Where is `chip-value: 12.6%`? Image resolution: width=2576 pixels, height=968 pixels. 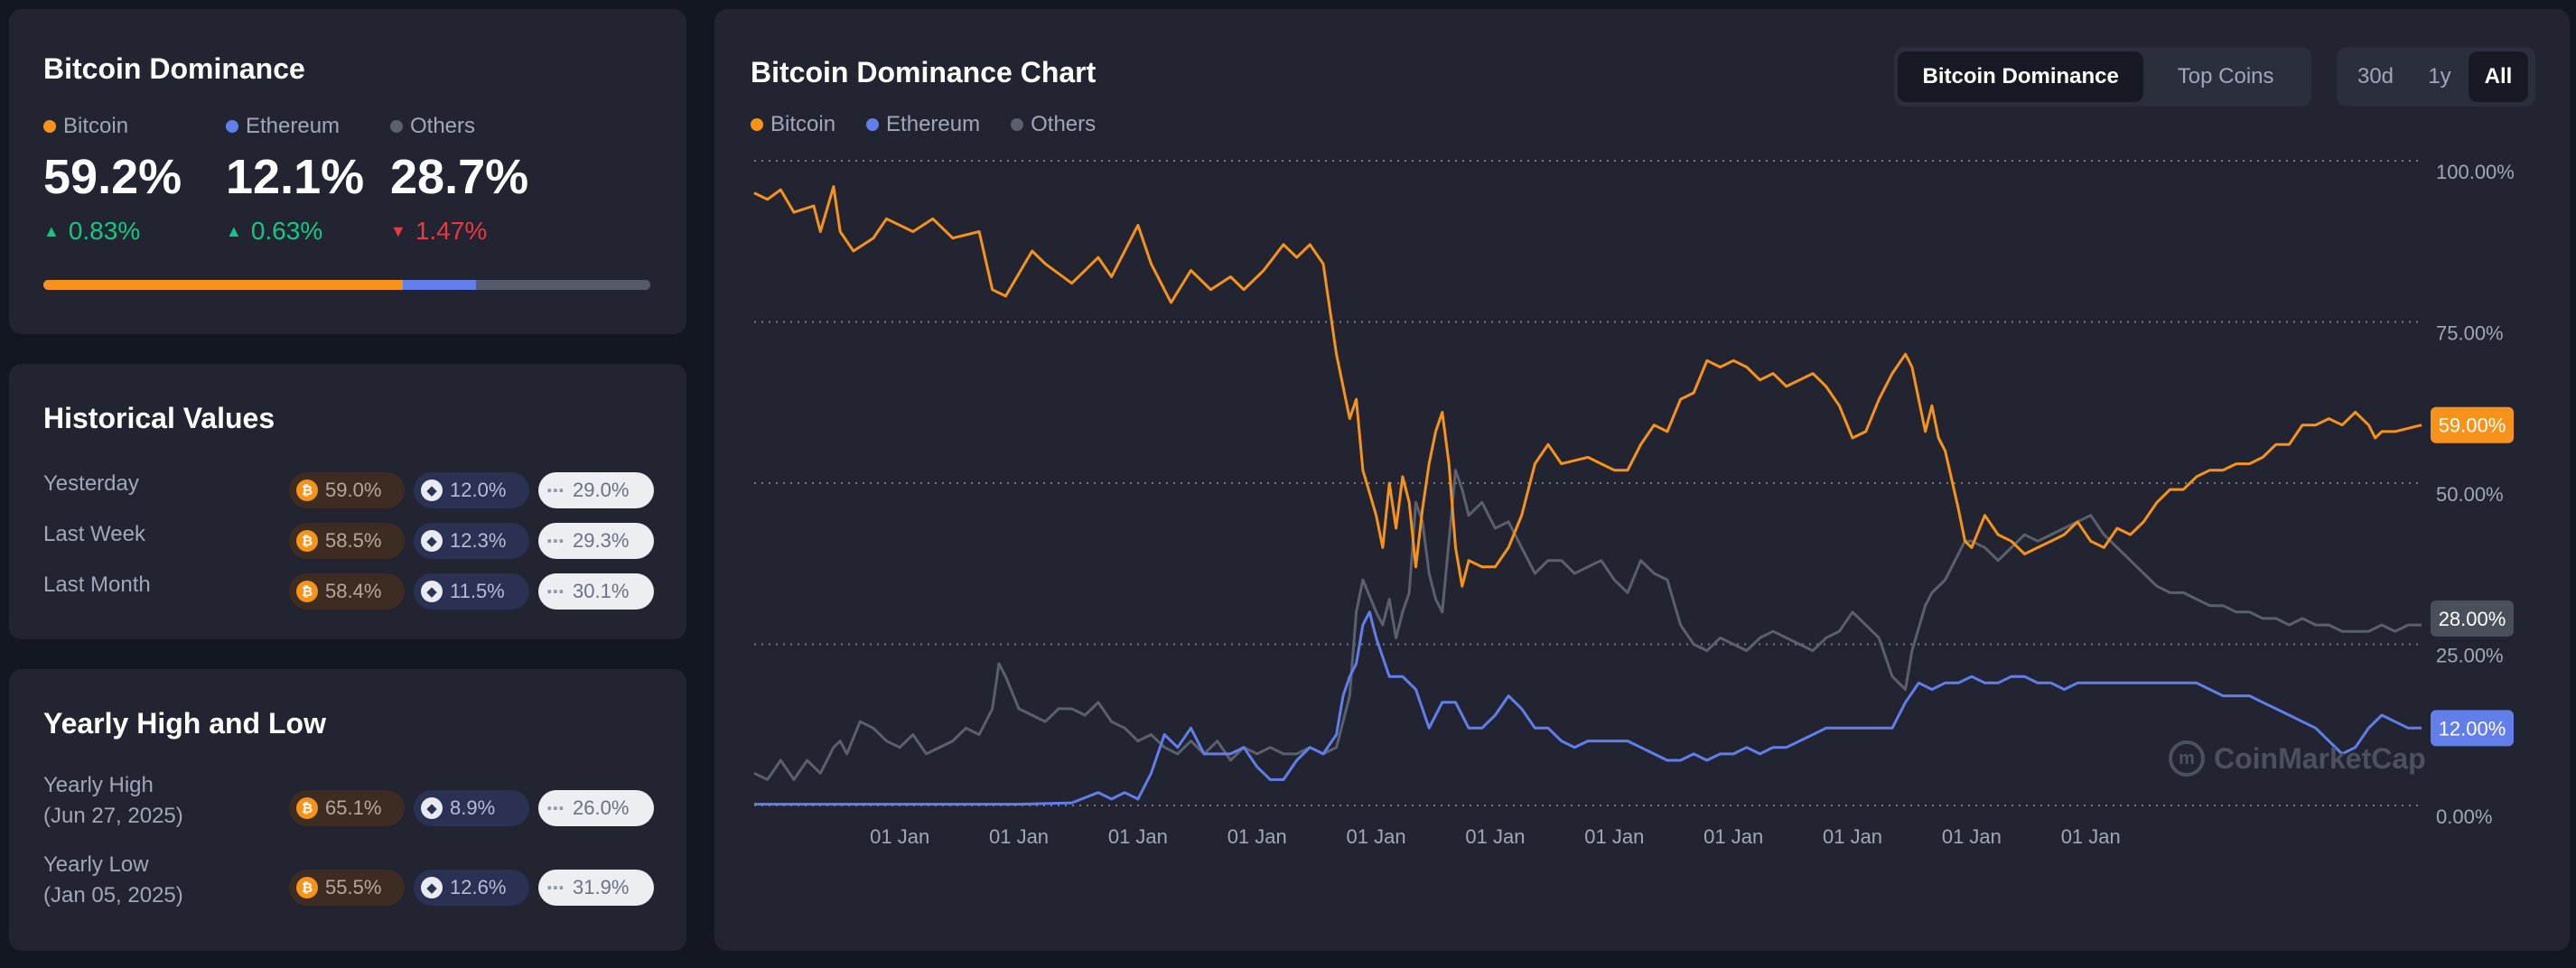
chip-value: 12.6% is located at coordinates (479, 887).